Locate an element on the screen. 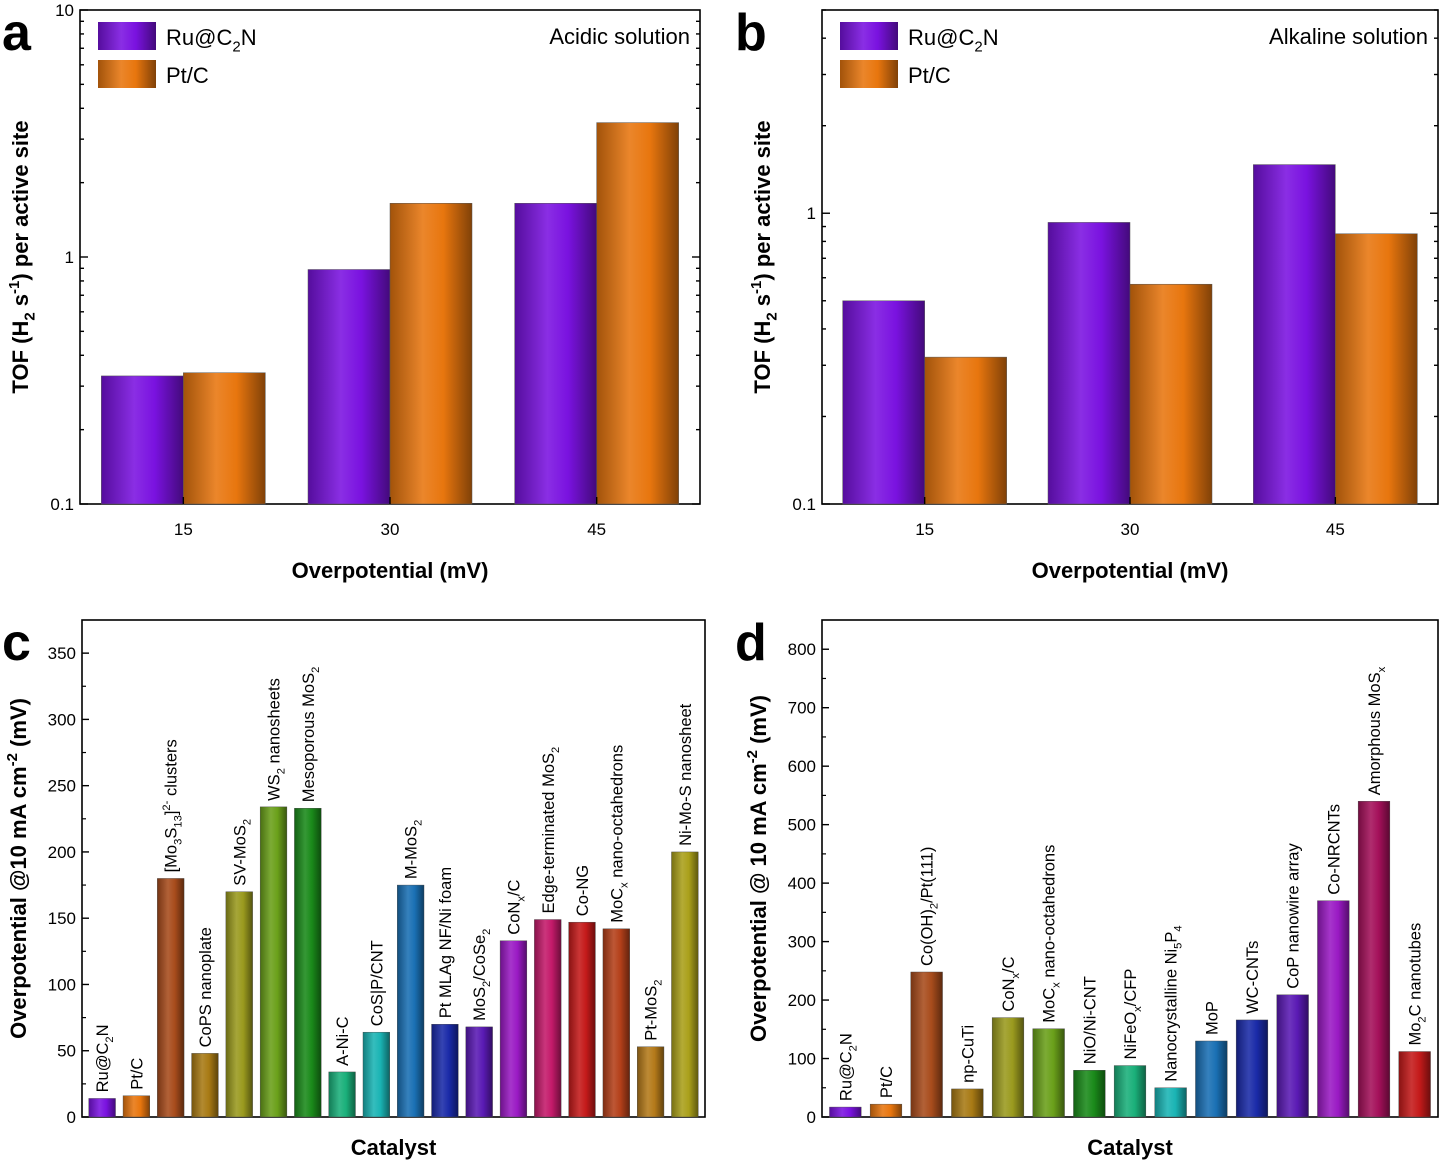 This screenshot has width=1440, height=1163. panel-label-a: a is located at coordinates (17, 33).